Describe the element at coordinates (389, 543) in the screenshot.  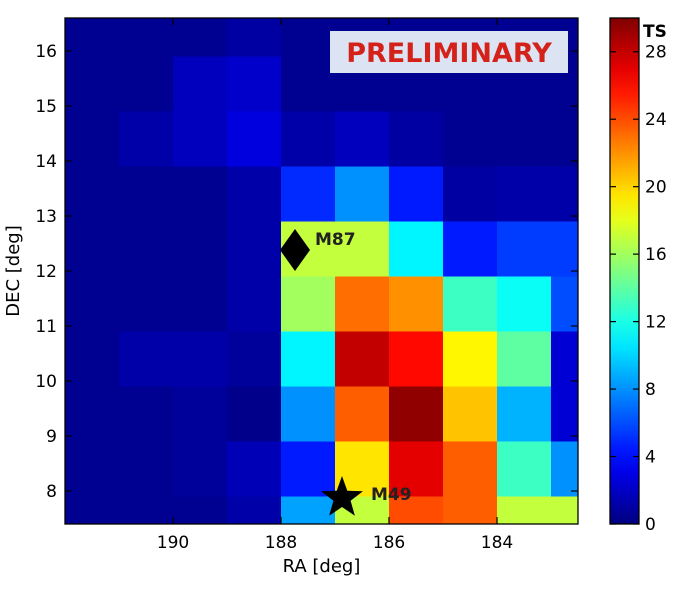
I see `x-tick-label: 186` at that location.